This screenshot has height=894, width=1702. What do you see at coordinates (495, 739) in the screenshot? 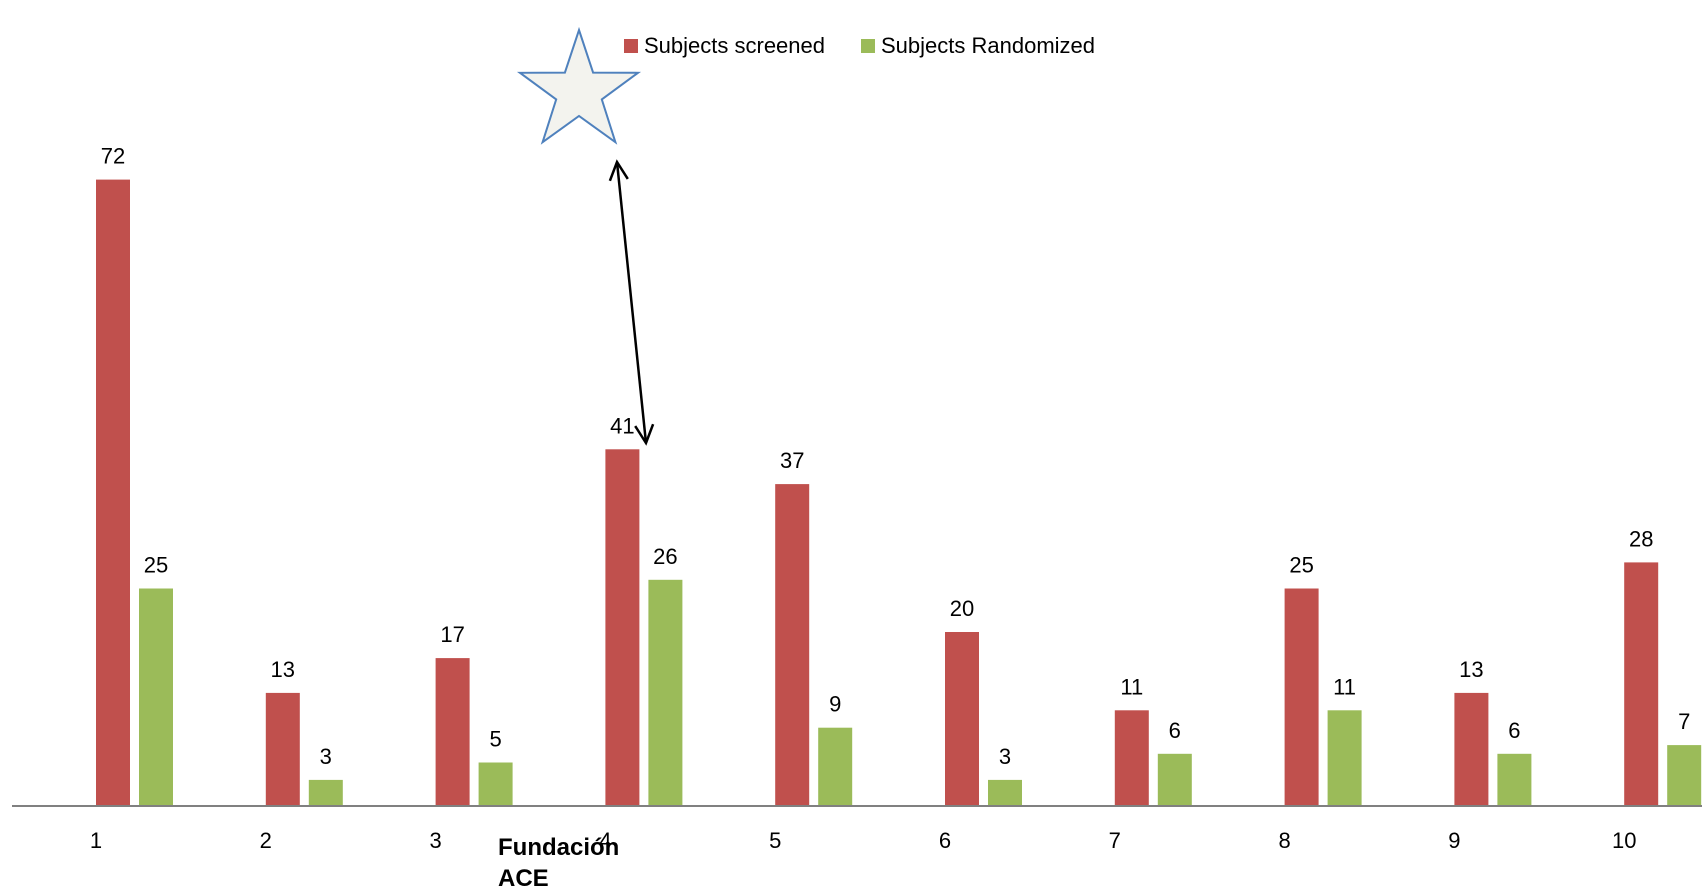
I see `data-label-randomized-3: 5` at bounding box center [495, 739].